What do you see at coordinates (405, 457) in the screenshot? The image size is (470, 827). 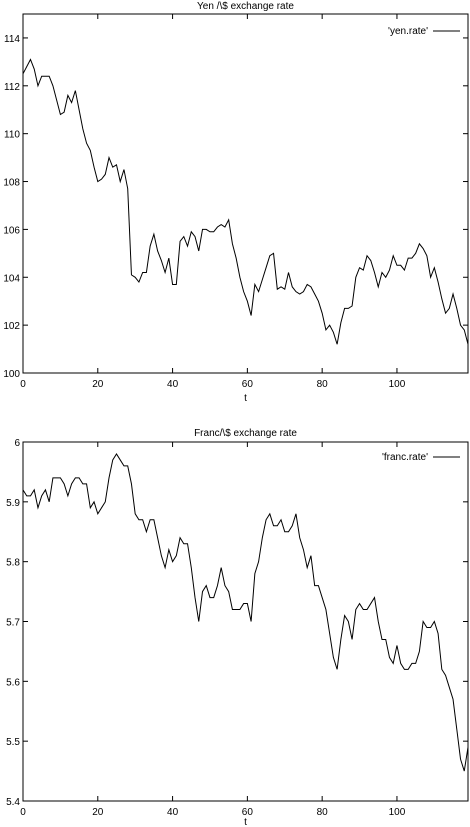 I see `legend-label: 'franc.rate'` at bounding box center [405, 457].